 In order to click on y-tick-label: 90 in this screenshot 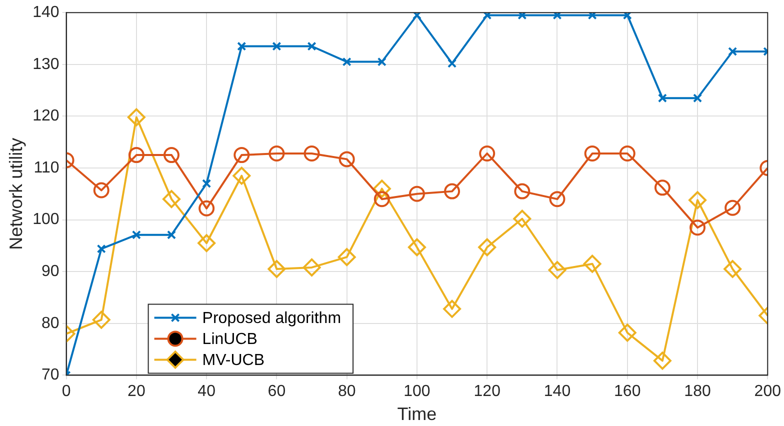, I will do `click(51, 271)`.